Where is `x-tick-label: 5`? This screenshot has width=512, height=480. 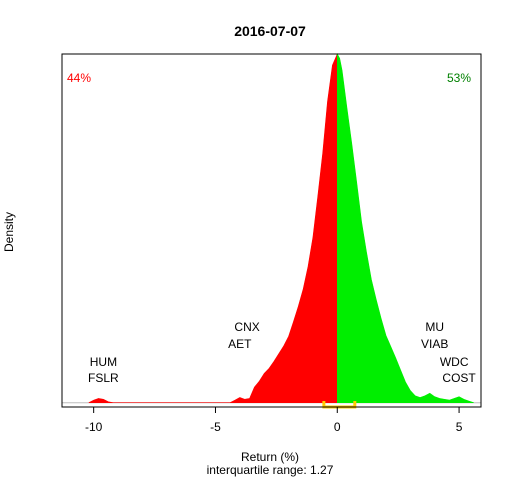
x-tick-label: 5 is located at coordinates (459, 427).